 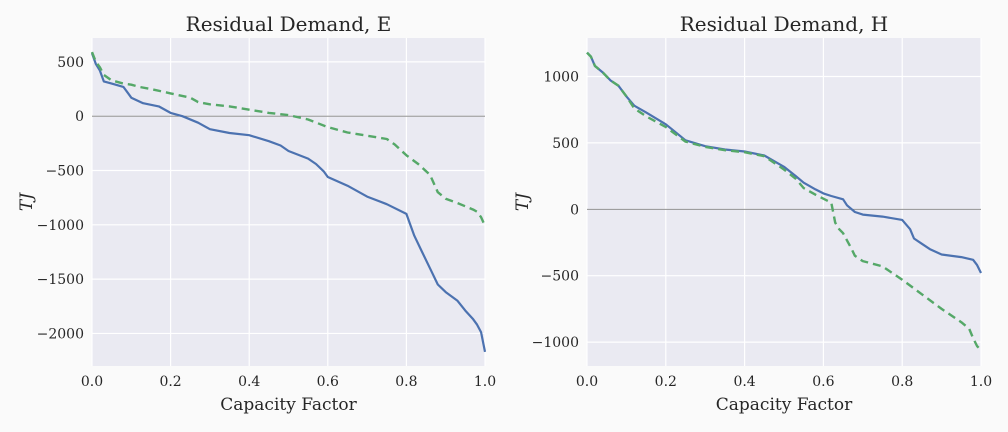 What do you see at coordinates (289, 24) in the screenshot?
I see `chart-title-e: Residual Demand, E` at bounding box center [289, 24].